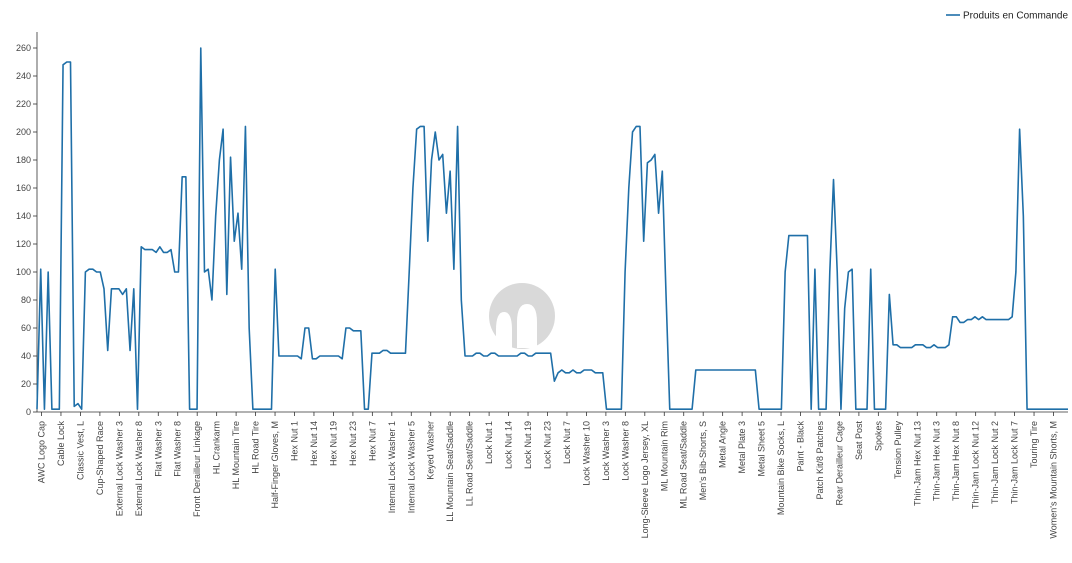  Describe the element at coordinates (859, 441) in the screenshot. I see `x-tick-label: Seat Post` at that location.